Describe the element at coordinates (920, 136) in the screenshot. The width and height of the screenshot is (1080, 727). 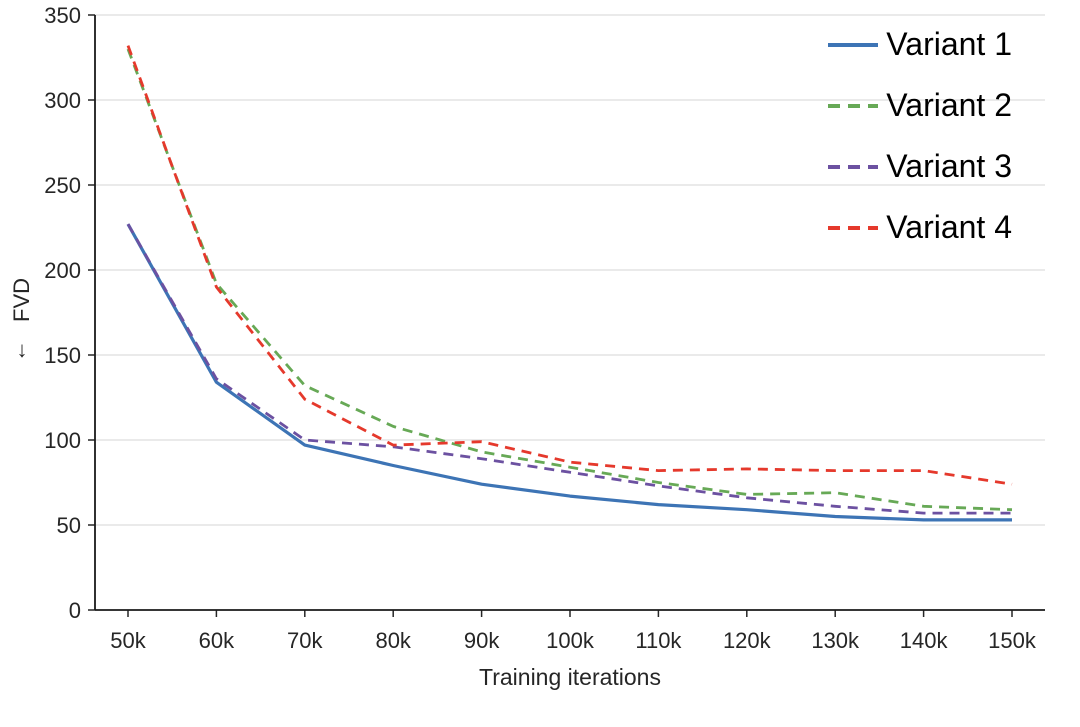
I see `legend: Variant 1 Variant 2 Variant 3 Variant 4` at that location.